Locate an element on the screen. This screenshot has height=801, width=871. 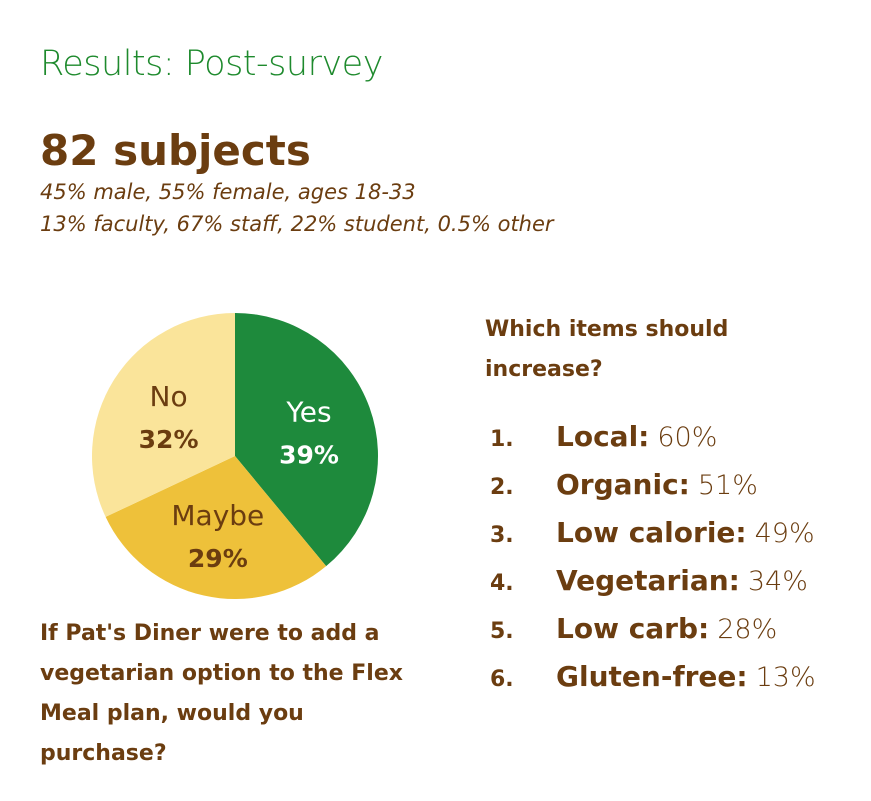
list-item: 3. Low calorie: 49% is located at coordinates (653, 540).